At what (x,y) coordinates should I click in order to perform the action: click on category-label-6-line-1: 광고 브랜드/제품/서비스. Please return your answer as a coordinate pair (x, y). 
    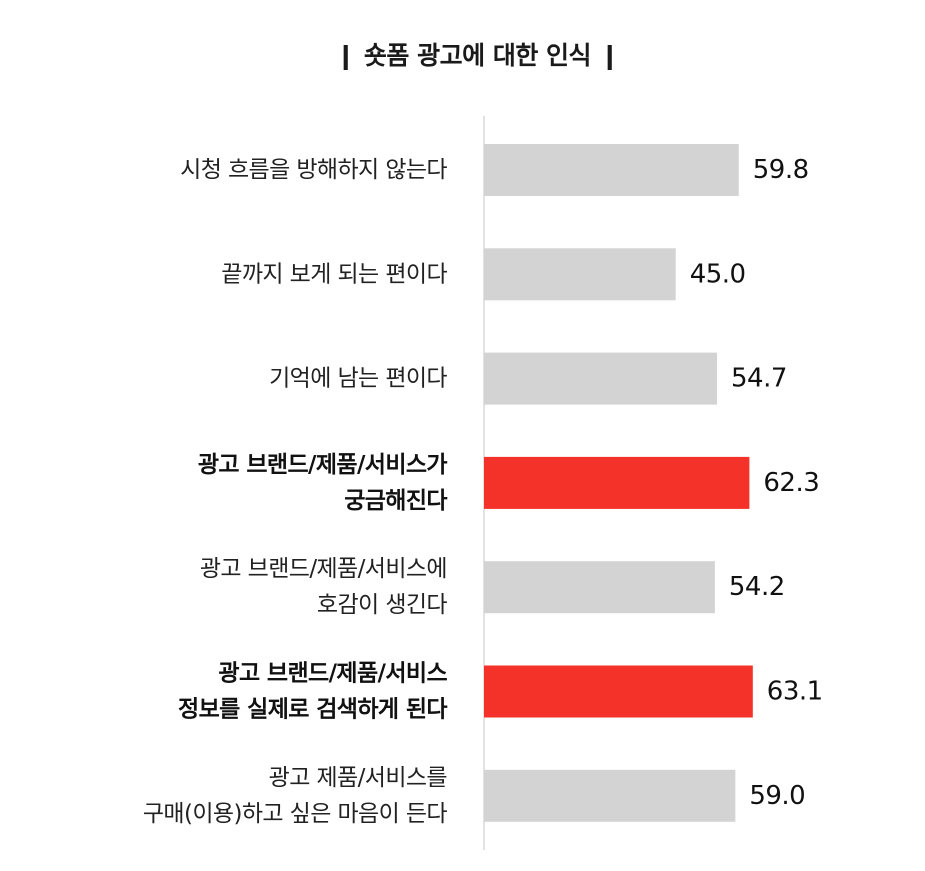
    Looking at the image, I should click on (332, 674).